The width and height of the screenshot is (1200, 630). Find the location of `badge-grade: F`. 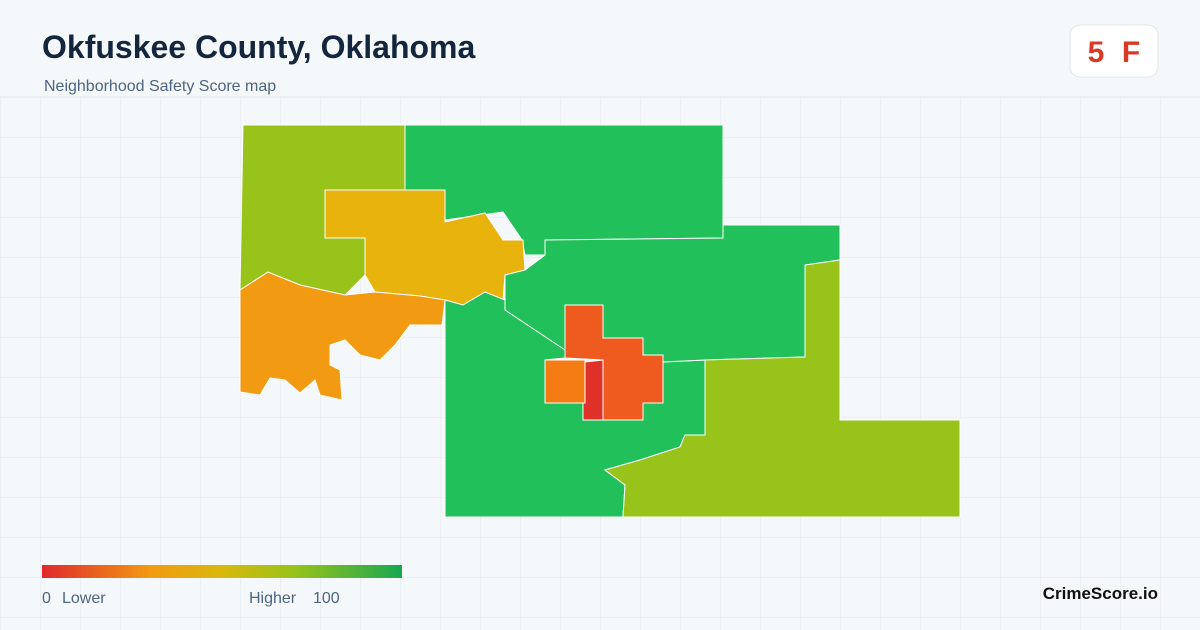

badge-grade: F is located at coordinates (1131, 52).